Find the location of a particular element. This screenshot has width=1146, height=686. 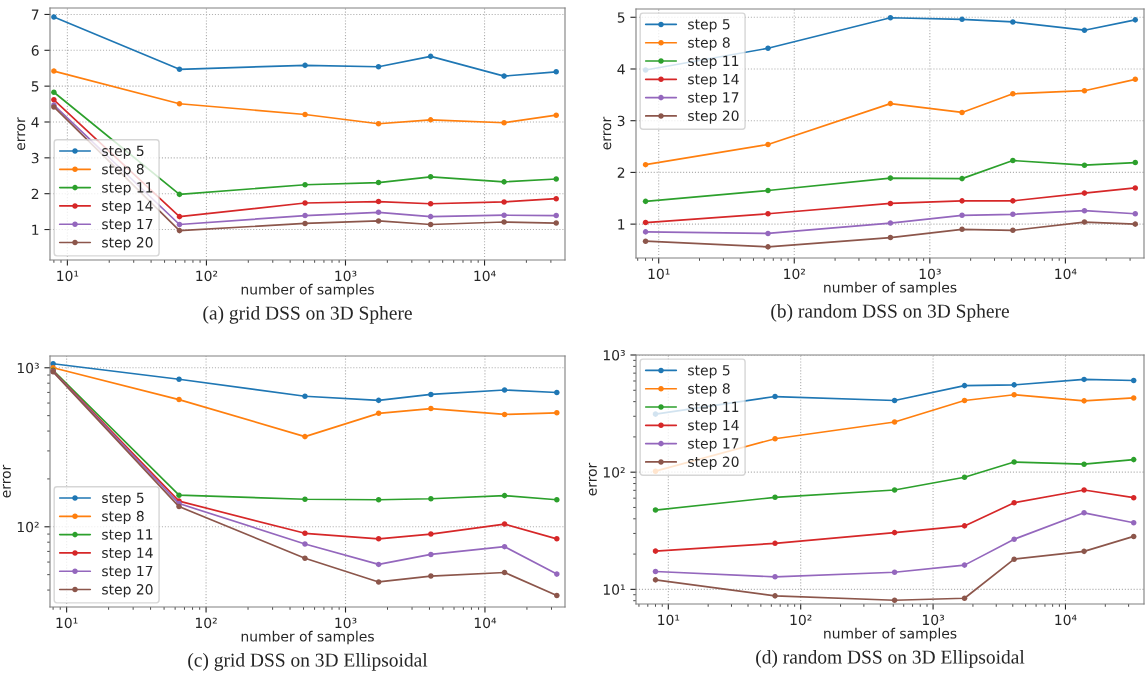

text: (c) grid DSS on 3D Ellipsoidal is located at coordinates (308, 662).